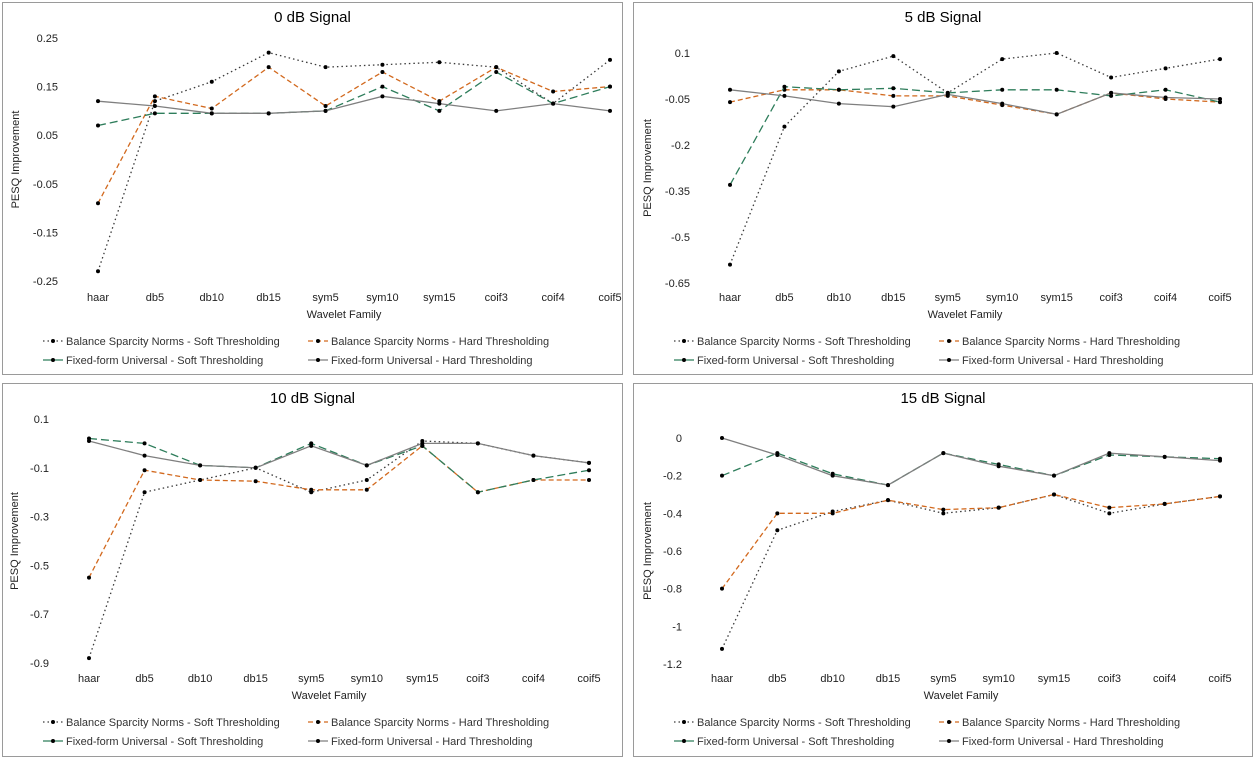  Describe the element at coordinates (677, 627) in the screenshot. I see `y-tick-label: -1` at that location.